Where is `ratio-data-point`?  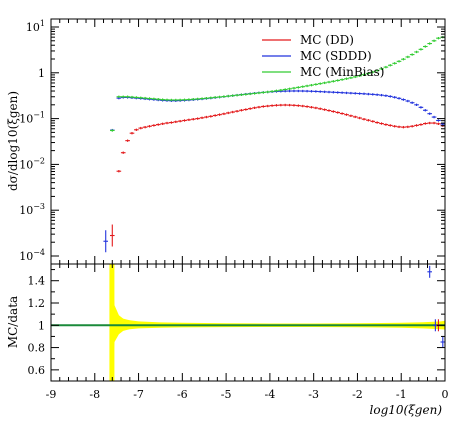
ratio-data-point is located at coordinates (429, 271).